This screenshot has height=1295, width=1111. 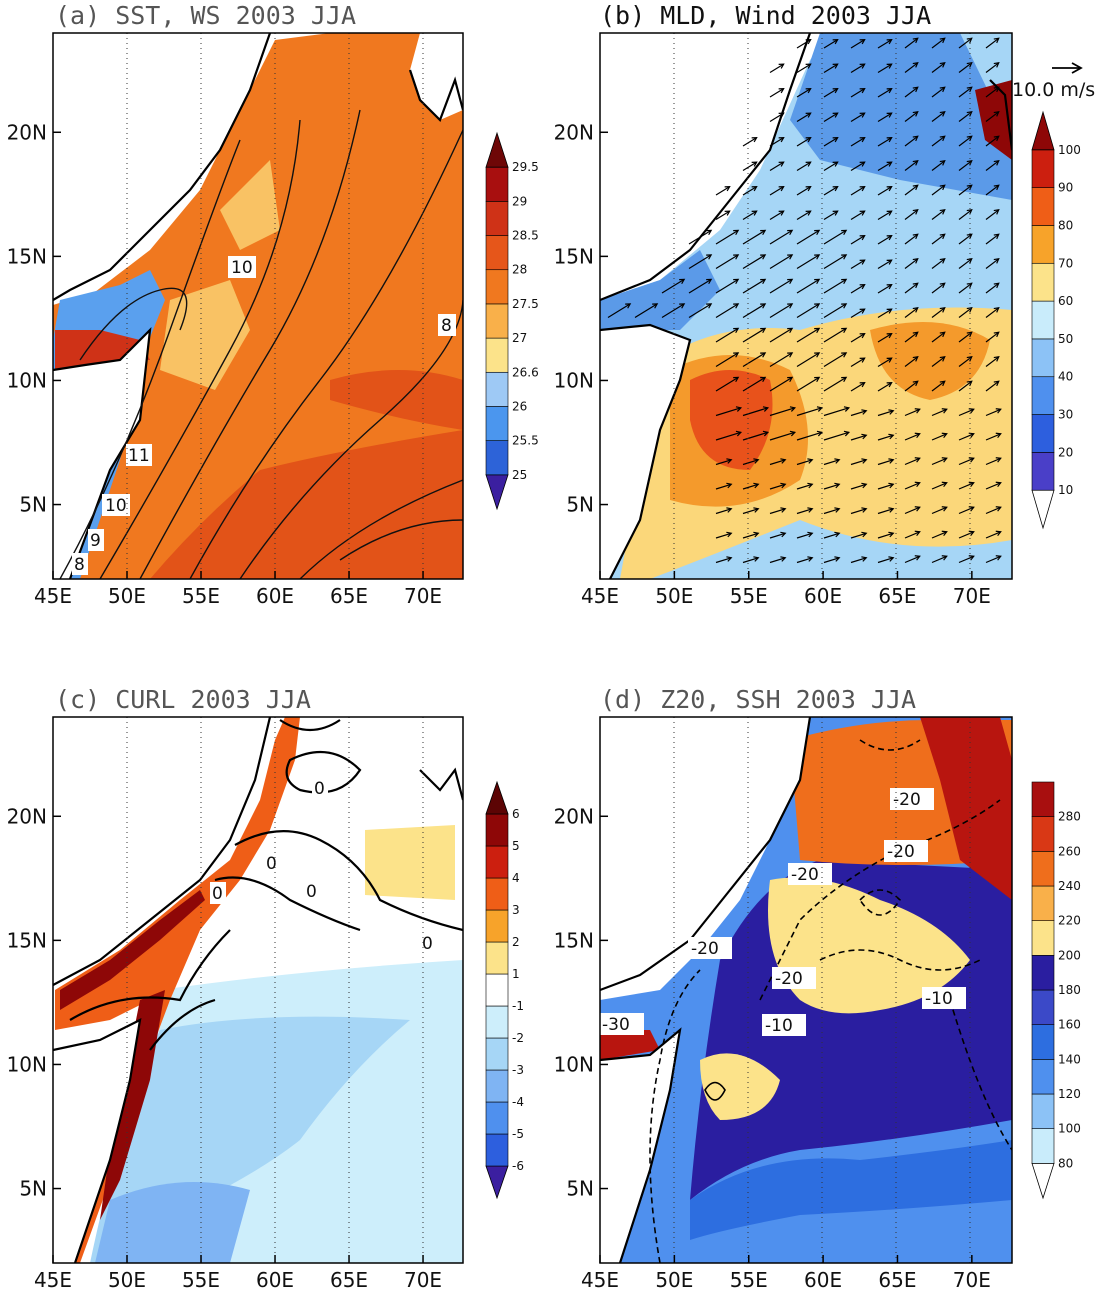 What do you see at coordinates (1065, 377) in the screenshot?
I see `colorbar-label: 40` at bounding box center [1065, 377].